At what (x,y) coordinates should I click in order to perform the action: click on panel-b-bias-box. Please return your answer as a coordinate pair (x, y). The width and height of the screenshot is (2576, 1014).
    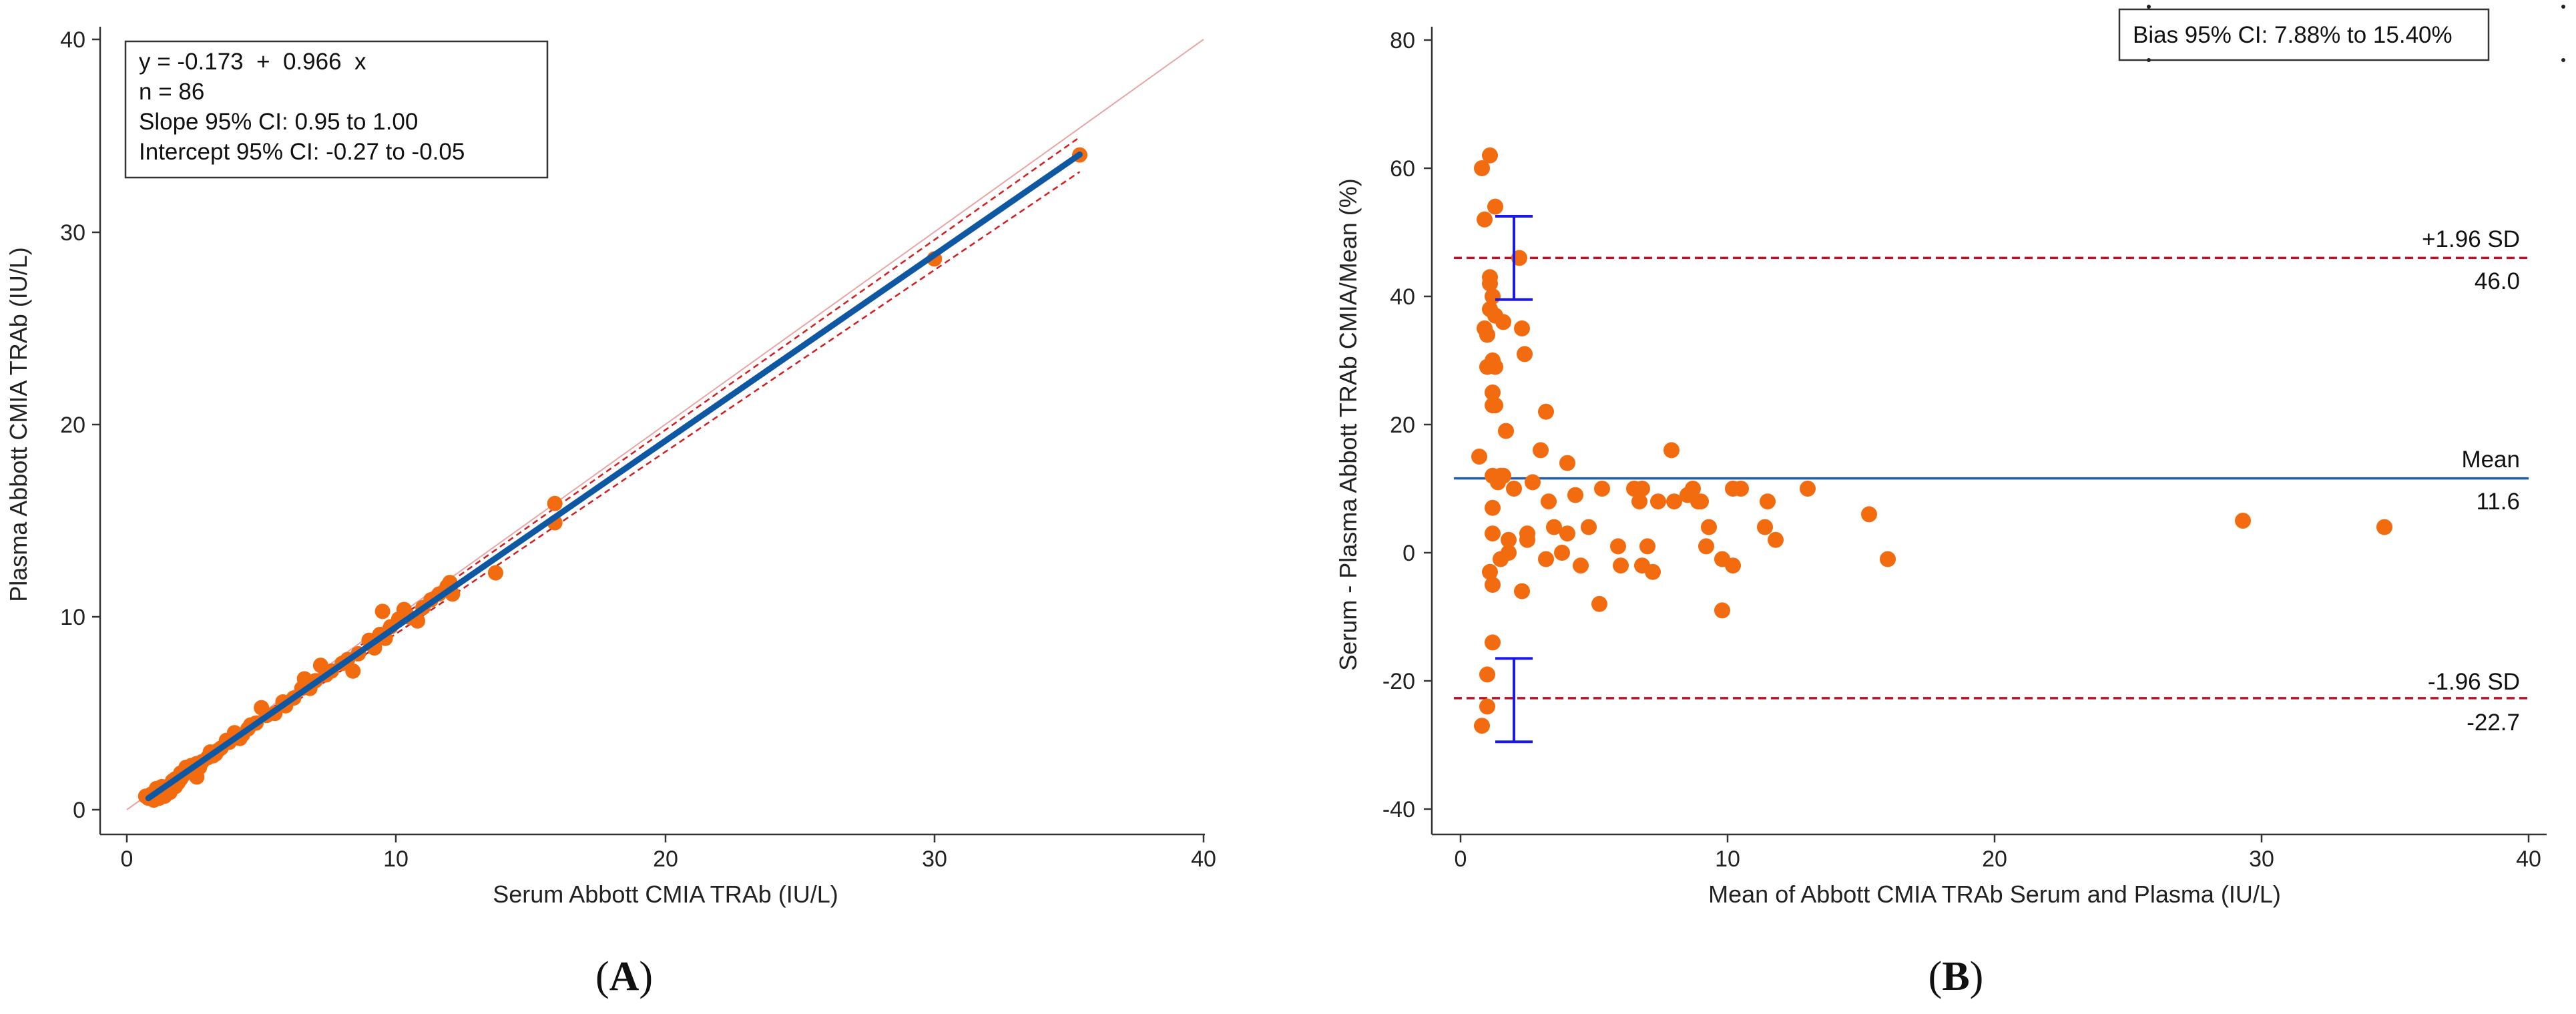
    Looking at the image, I should click on (2304, 34).